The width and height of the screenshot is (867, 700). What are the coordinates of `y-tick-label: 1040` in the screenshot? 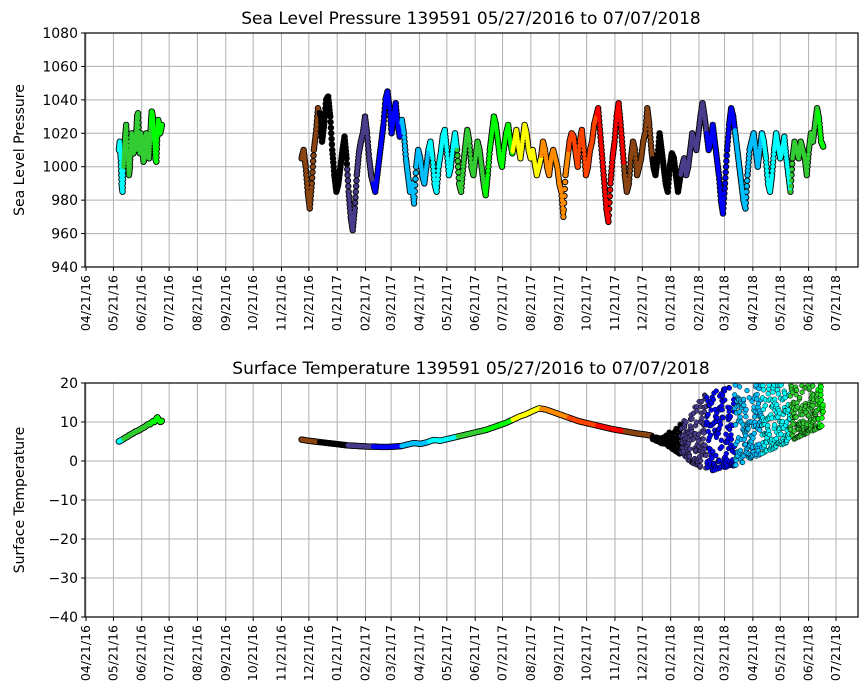 It's located at (60, 101).